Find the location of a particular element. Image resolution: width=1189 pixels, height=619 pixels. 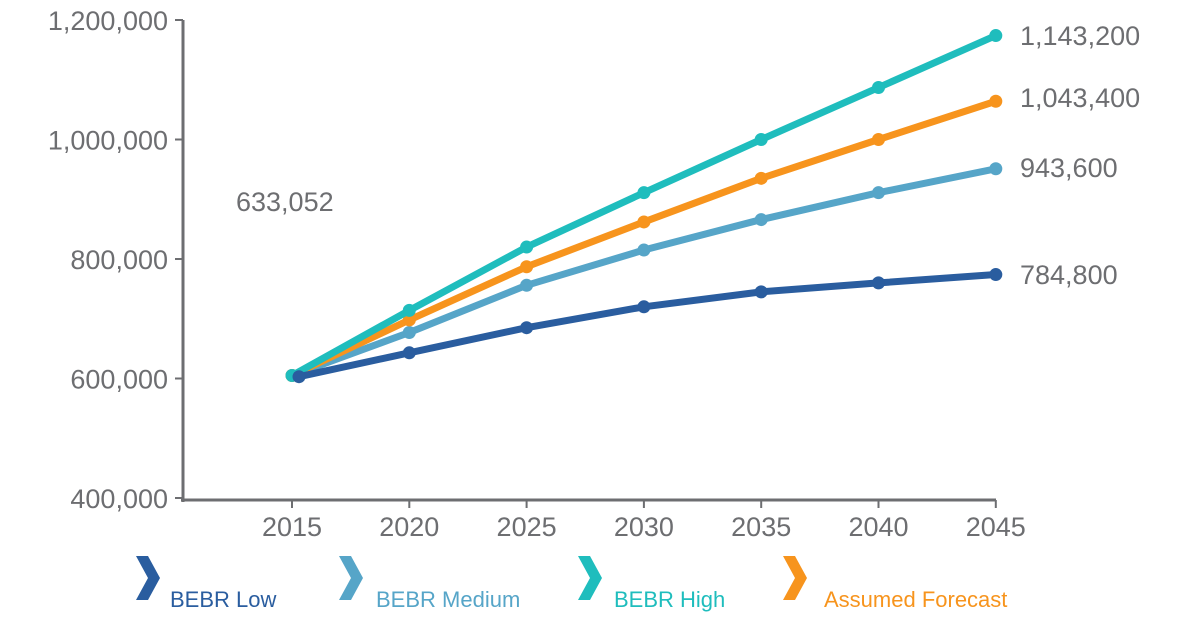

data-point-bebr-high-2040 is located at coordinates (878, 88).